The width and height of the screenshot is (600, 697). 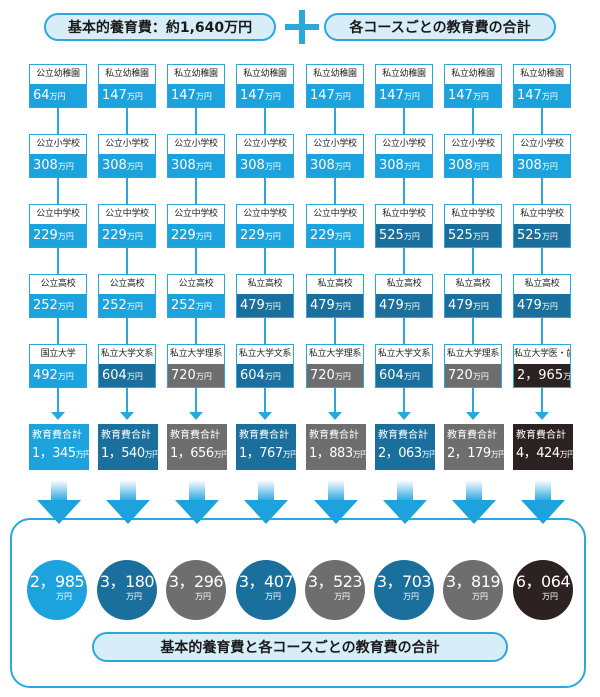 What do you see at coordinates (331, 453) in the screenshot?
I see `education-total-number: 1，883` at bounding box center [331, 453].